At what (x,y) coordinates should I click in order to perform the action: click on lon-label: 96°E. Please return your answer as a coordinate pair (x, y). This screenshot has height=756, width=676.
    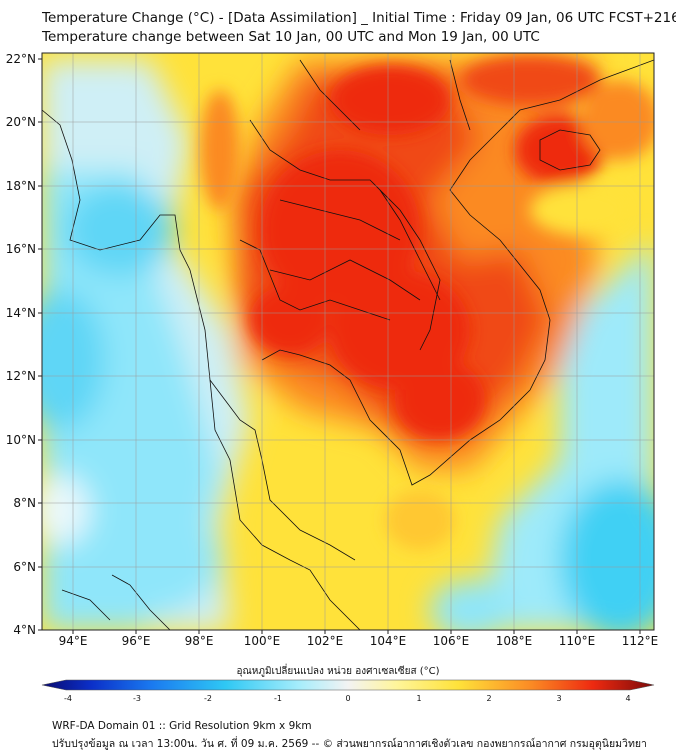
    Looking at the image, I should click on (136, 641).